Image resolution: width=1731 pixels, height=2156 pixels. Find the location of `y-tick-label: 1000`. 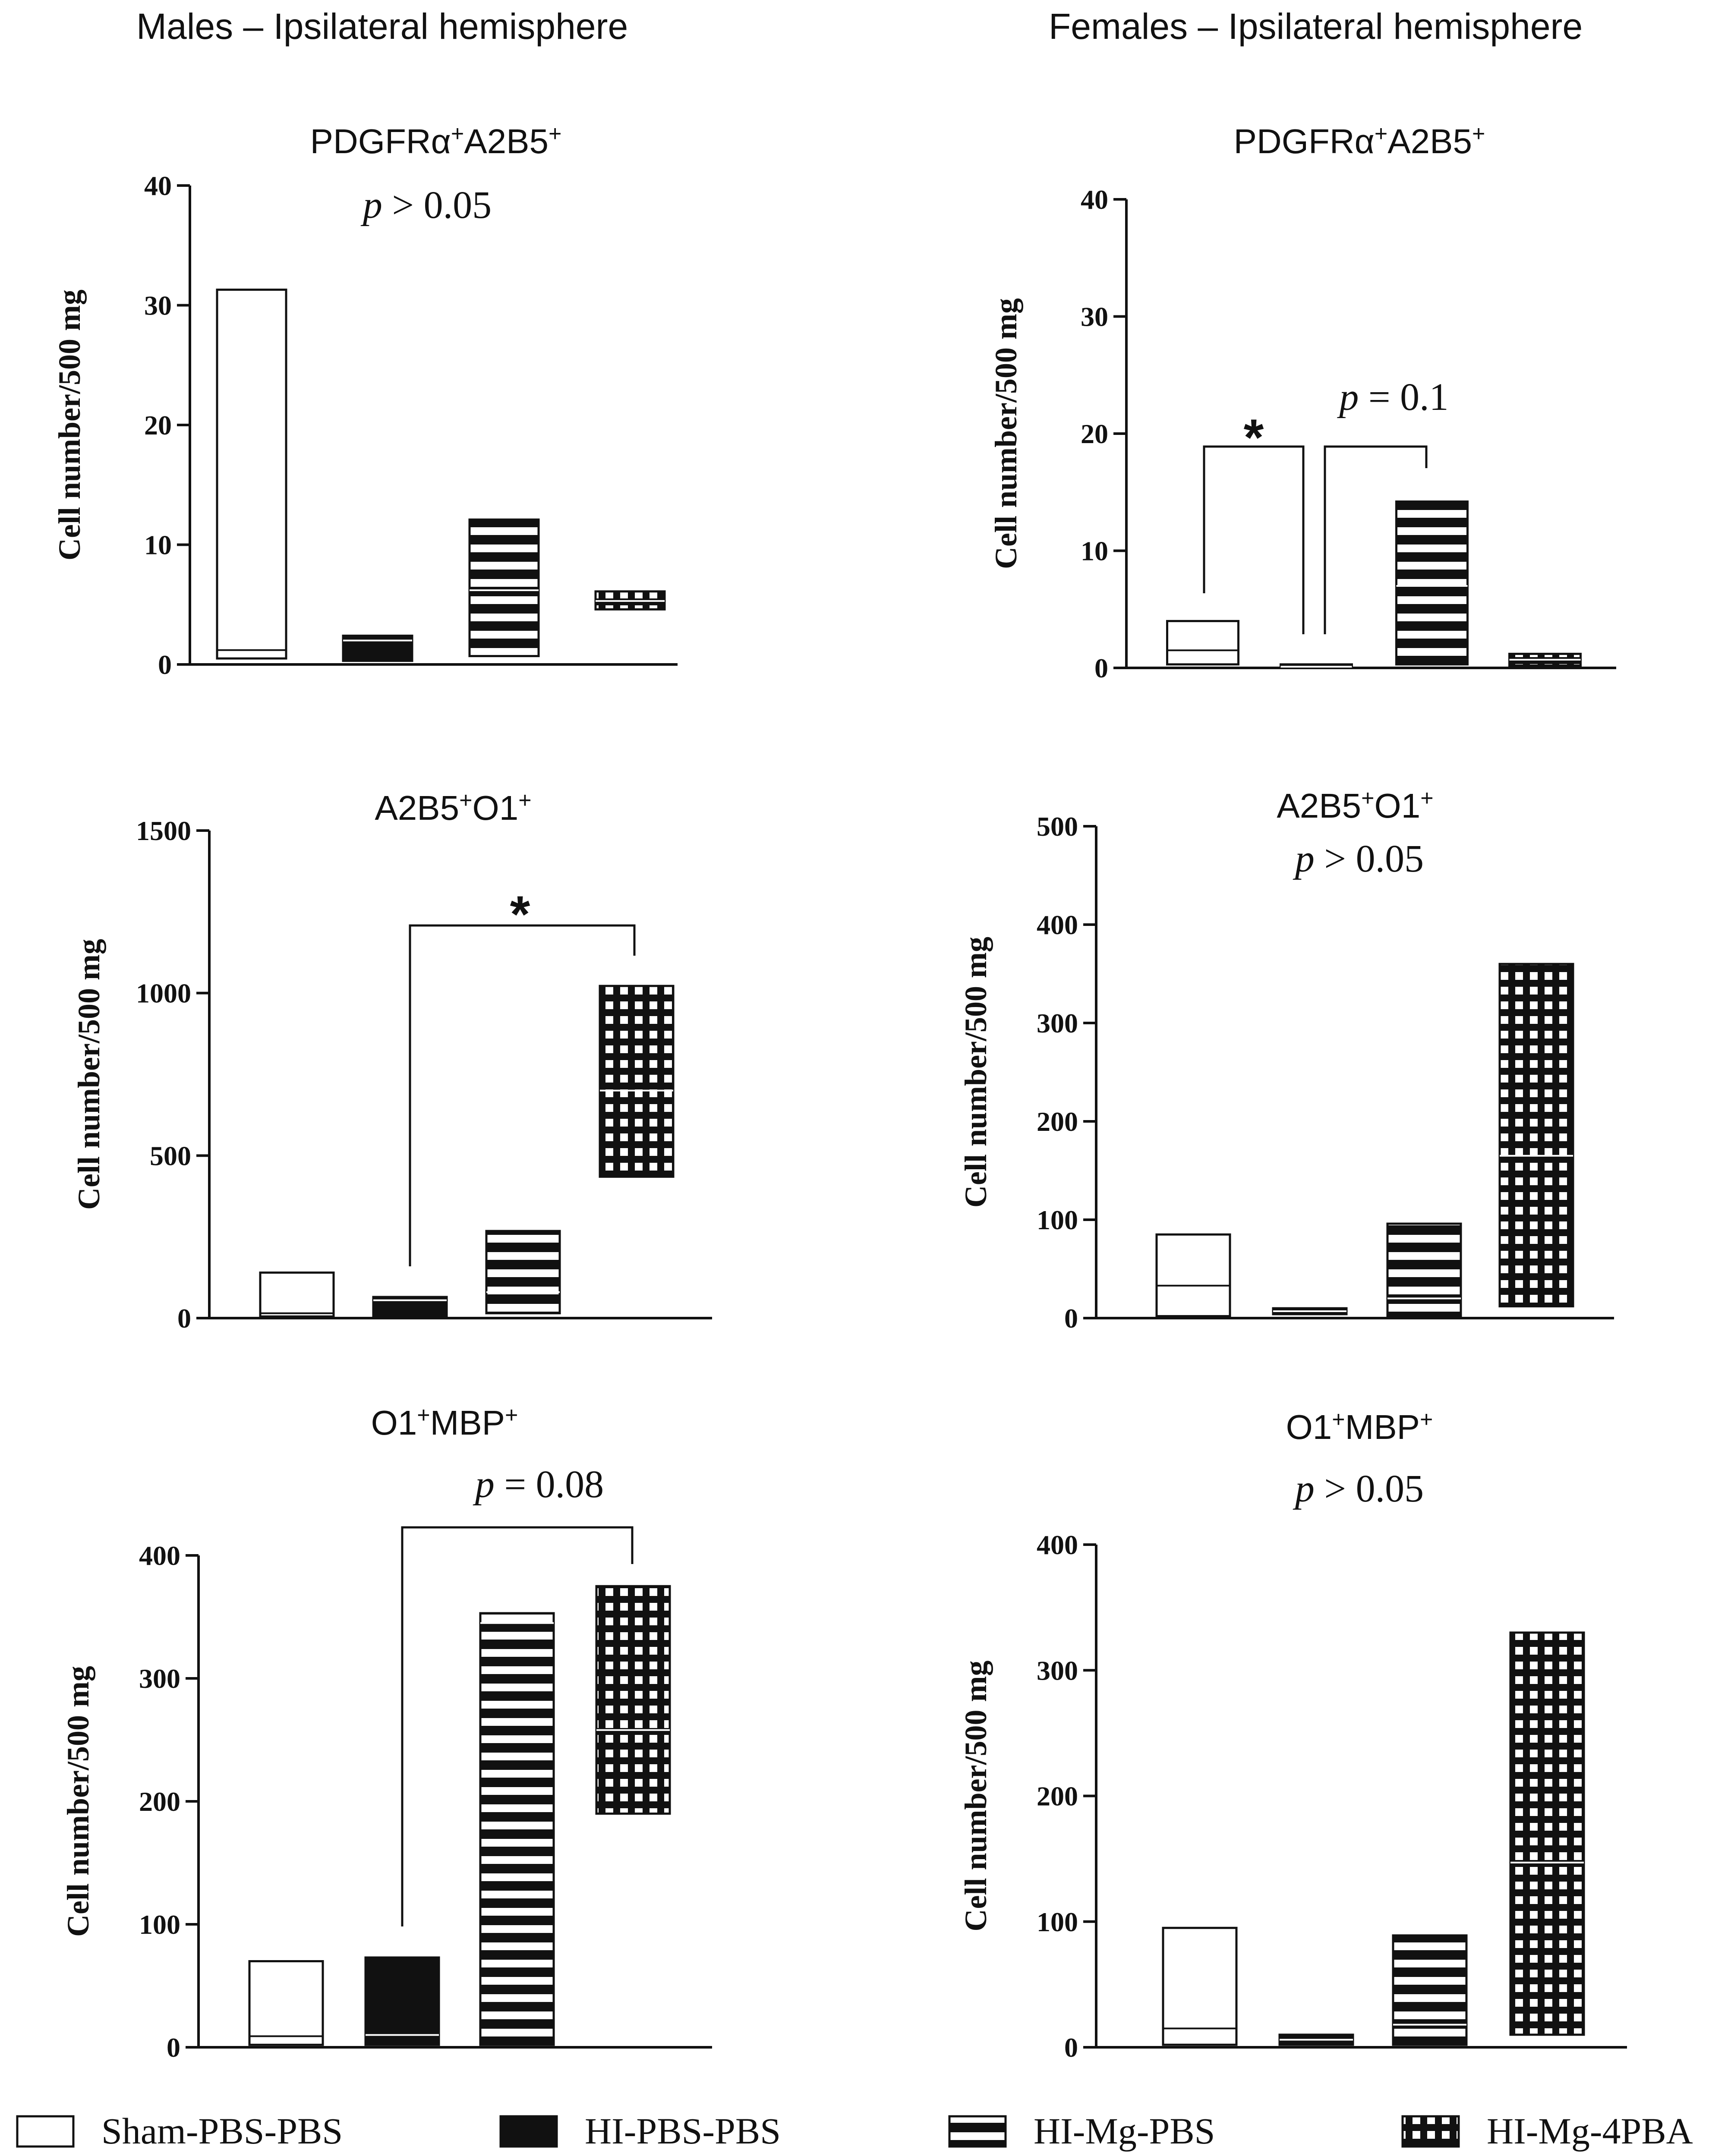

y-tick-label: 1000 is located at coordinates (163, 993).